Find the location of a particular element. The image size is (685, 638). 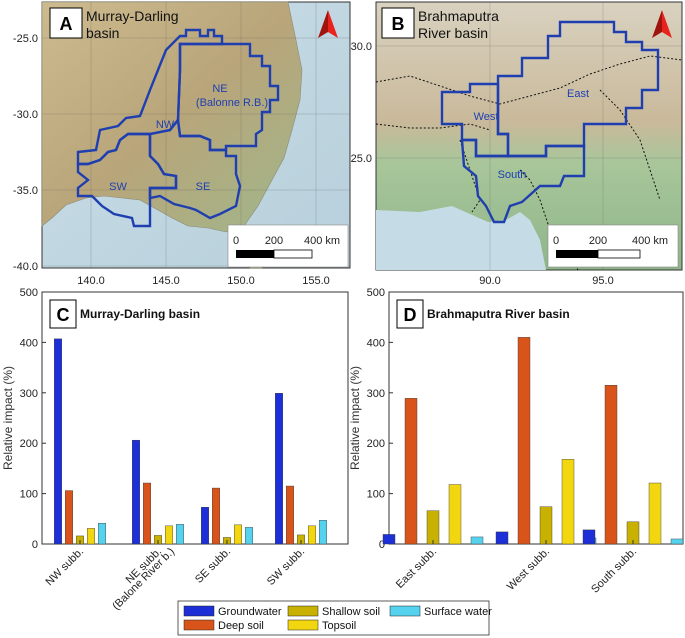

bar-shallow-soil-east-subb is located at coordinates (433, 527).